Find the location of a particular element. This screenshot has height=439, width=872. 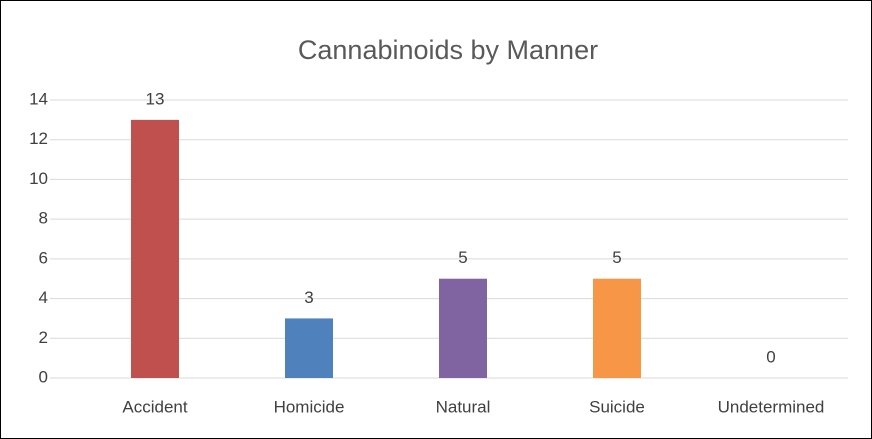

x-tick-label: Natural is located at coordinates (463, 406).